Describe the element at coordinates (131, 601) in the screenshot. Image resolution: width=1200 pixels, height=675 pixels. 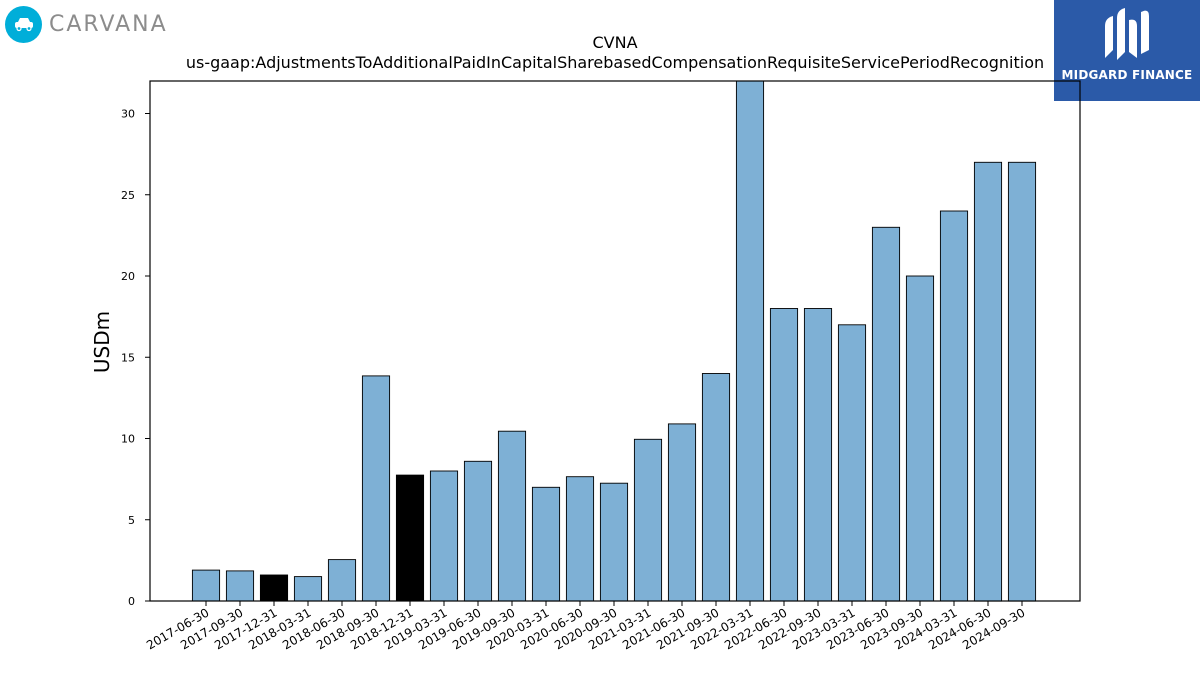
I see `y-tick-label: 0` at that location.